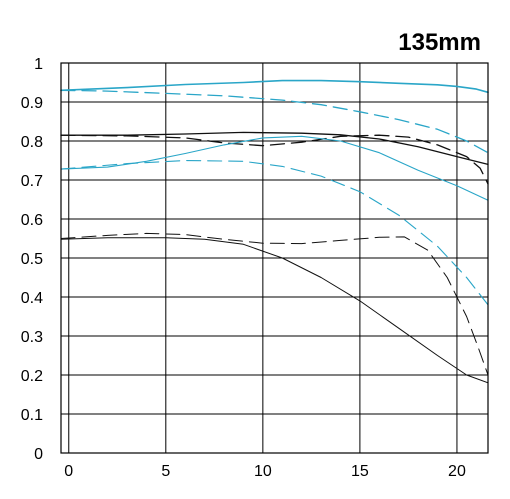 This screenshot has height=499, width=510. Describe the element at coordinates (360, 471) in the screenshot. I see `x-tick-label: 15` at that location.